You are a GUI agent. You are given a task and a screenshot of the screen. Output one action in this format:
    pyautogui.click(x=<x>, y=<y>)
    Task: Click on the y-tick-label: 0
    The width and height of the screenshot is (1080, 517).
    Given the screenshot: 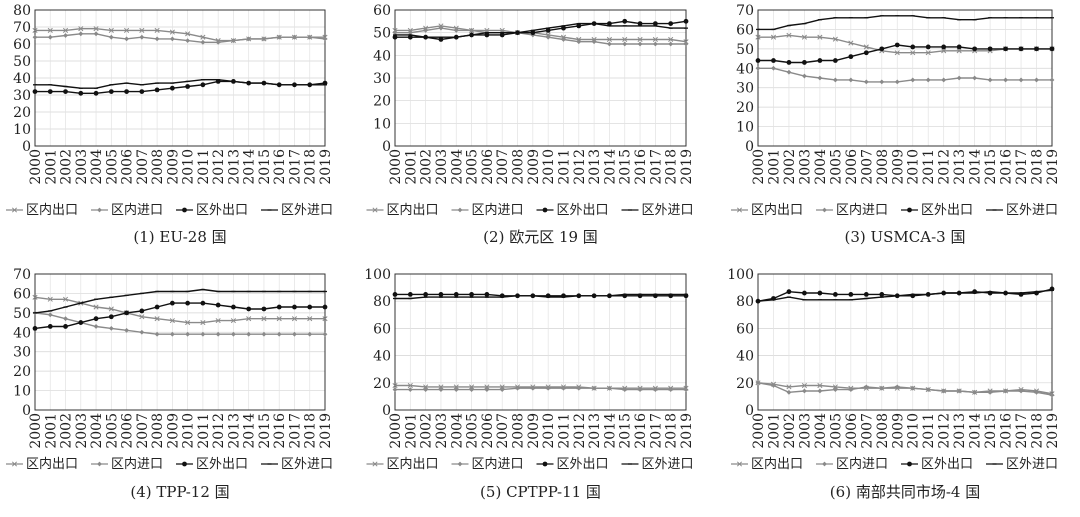 What is the action you would take?
    pyautogui.click(x=26, y=147)
    